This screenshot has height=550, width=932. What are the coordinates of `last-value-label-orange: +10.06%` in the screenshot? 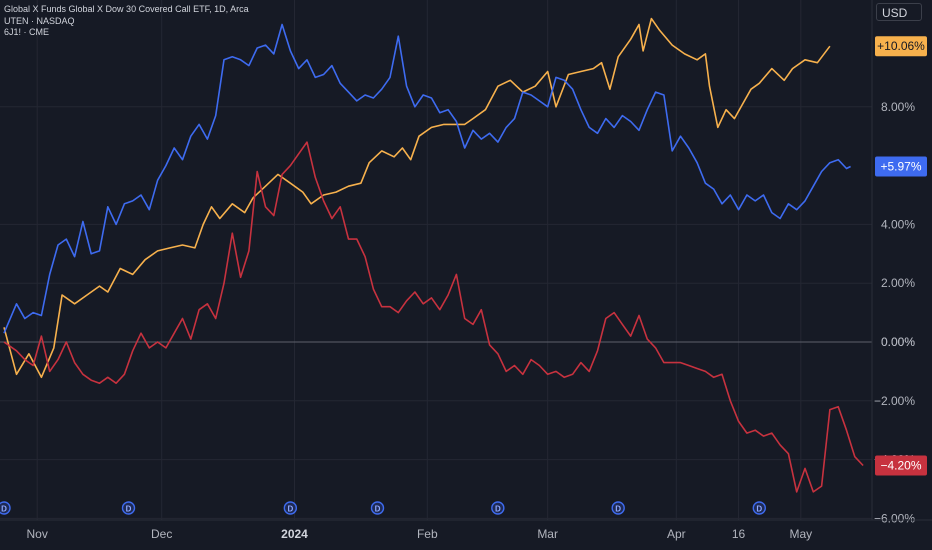 It's located at (901, 46).